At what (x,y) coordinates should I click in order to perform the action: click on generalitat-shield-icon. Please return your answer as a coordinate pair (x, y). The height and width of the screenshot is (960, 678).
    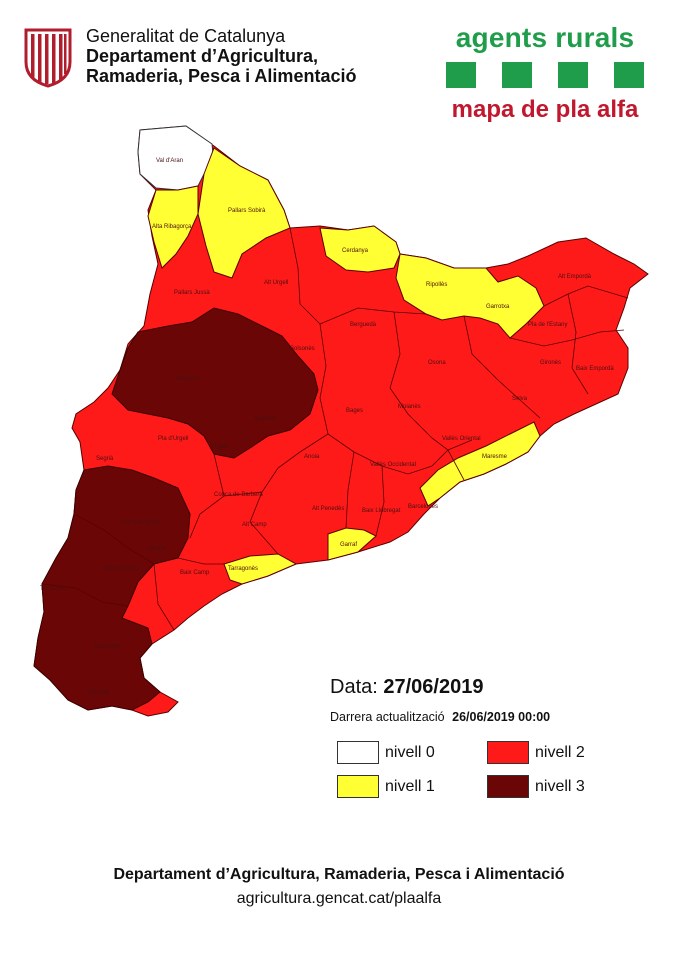
    Looking at the image, I should click on (48, 58).